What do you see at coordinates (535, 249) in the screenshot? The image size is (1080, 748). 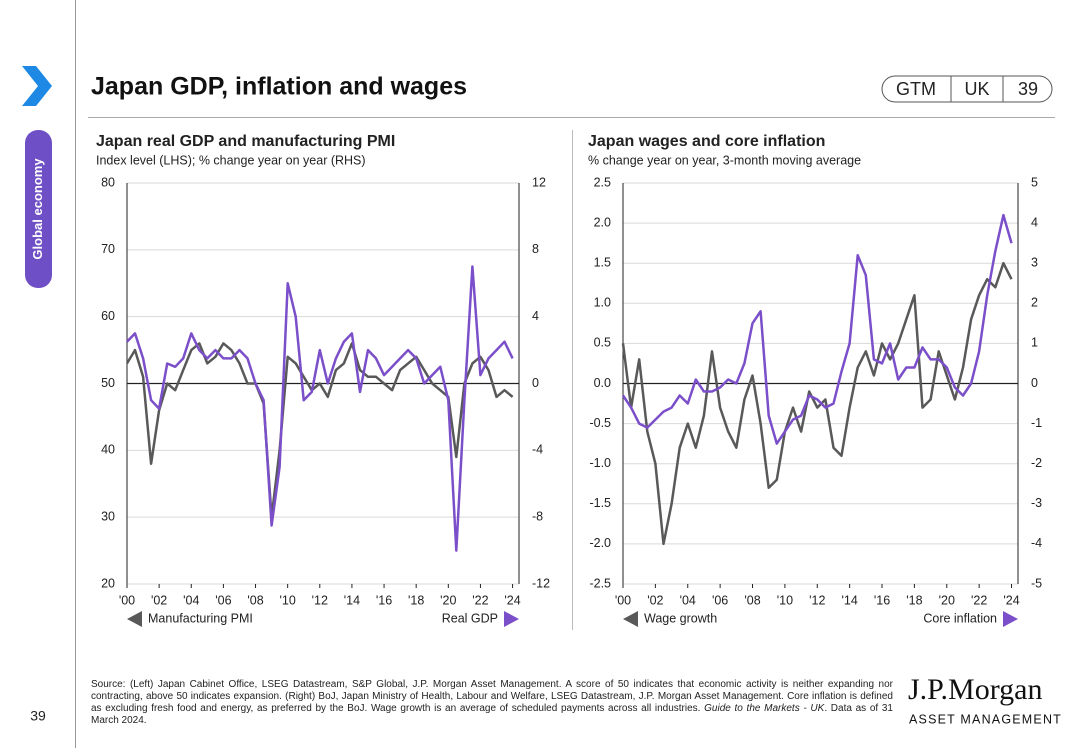 I see `y2-tick-label: 8` at bounding box center [535, 249].